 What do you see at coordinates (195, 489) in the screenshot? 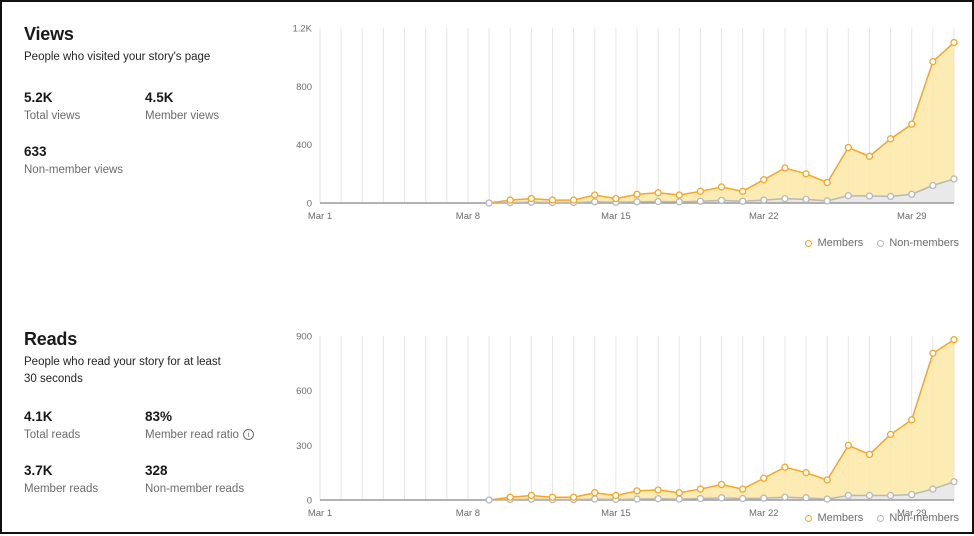
I see `stat-label: Non-member reads` at bounding box center [195, 489].